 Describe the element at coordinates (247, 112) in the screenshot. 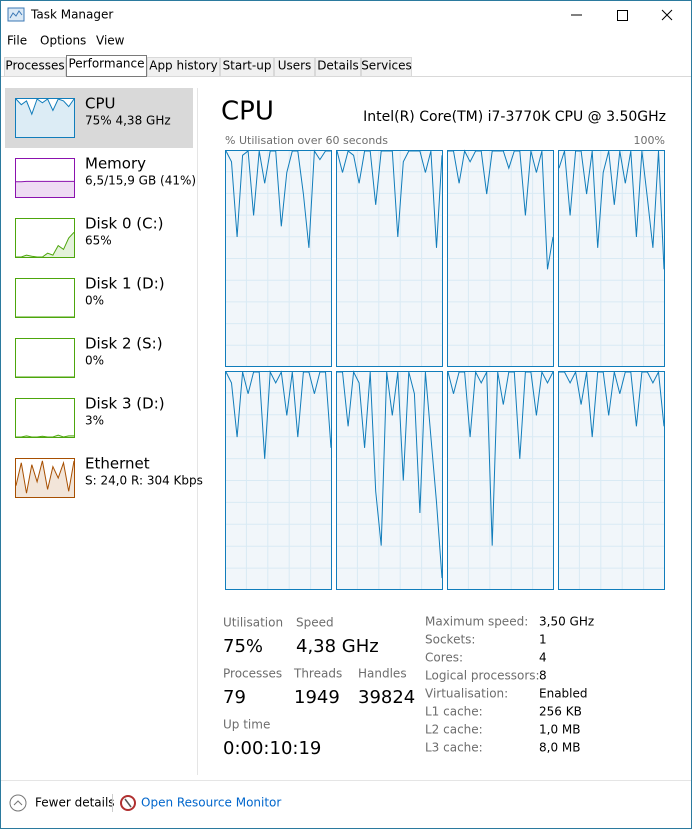

I see `main-title: CPU` at that location.